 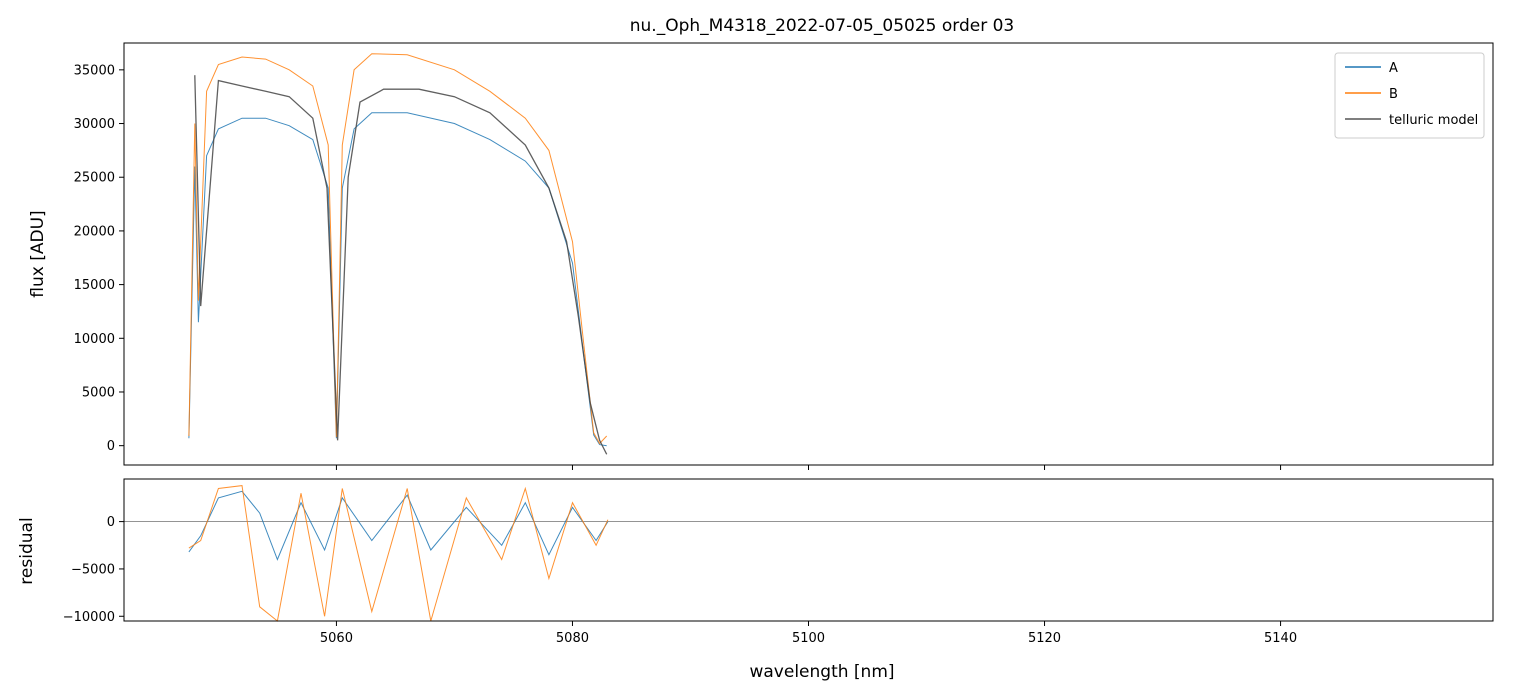 What do you see at coordinates (1433, 120) in the screenshot?
I see `legend-label-telluric: telluric model` at bounding box center [1433, 120].